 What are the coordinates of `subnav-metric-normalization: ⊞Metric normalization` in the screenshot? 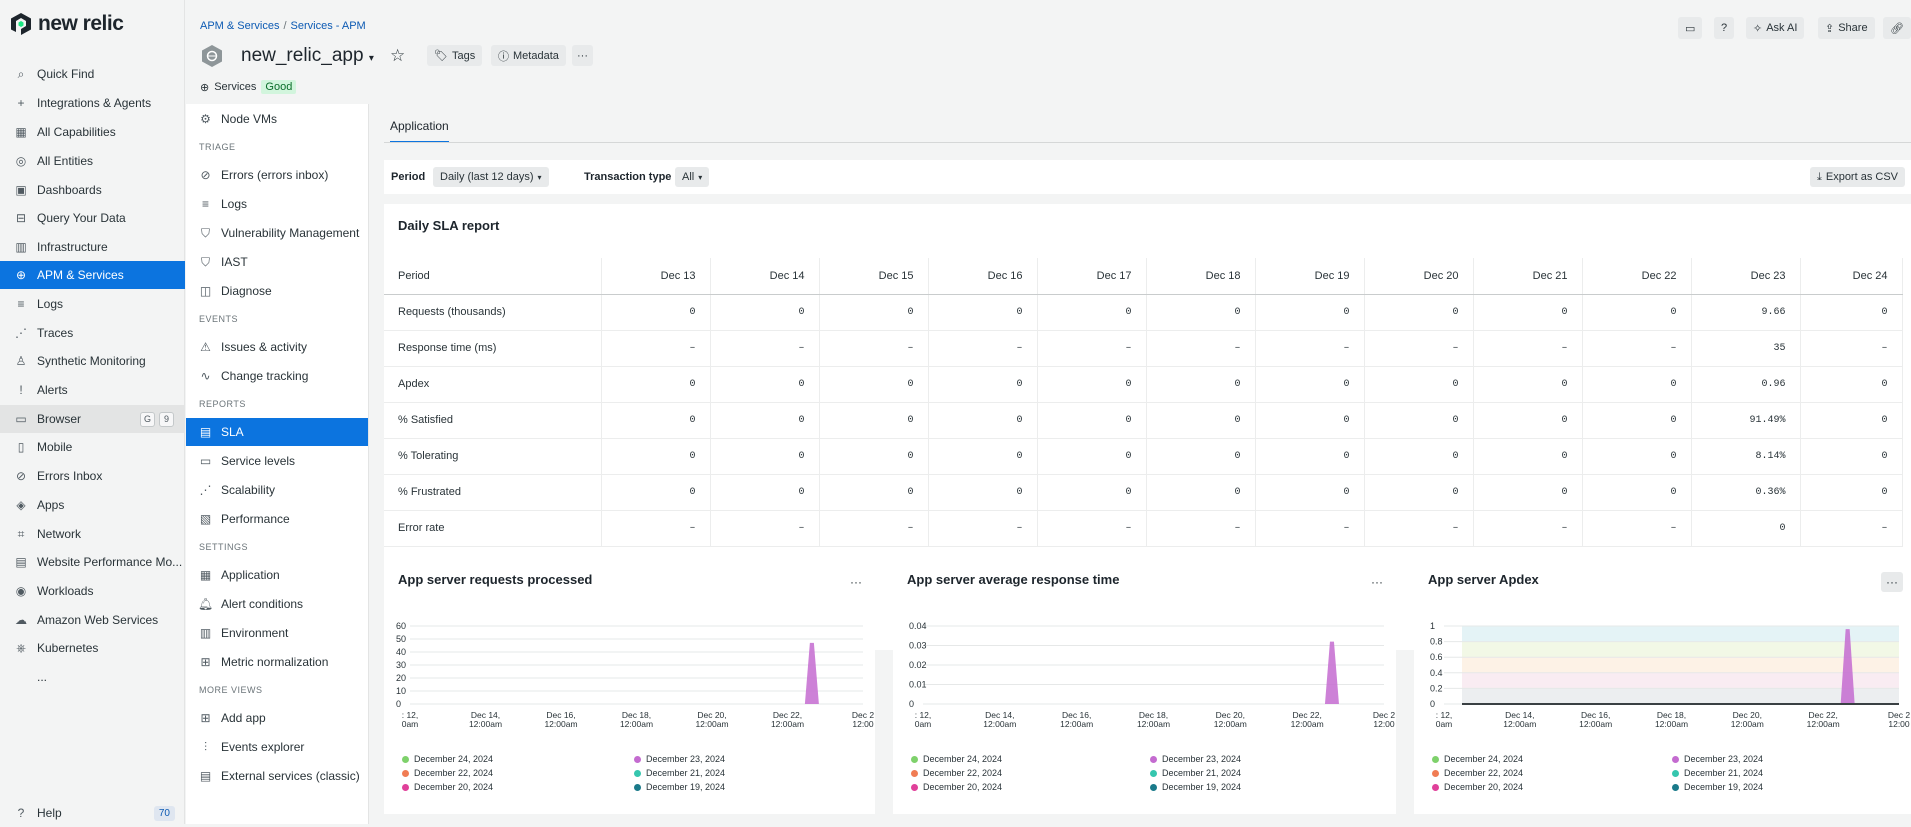 It's located at (277, 662).